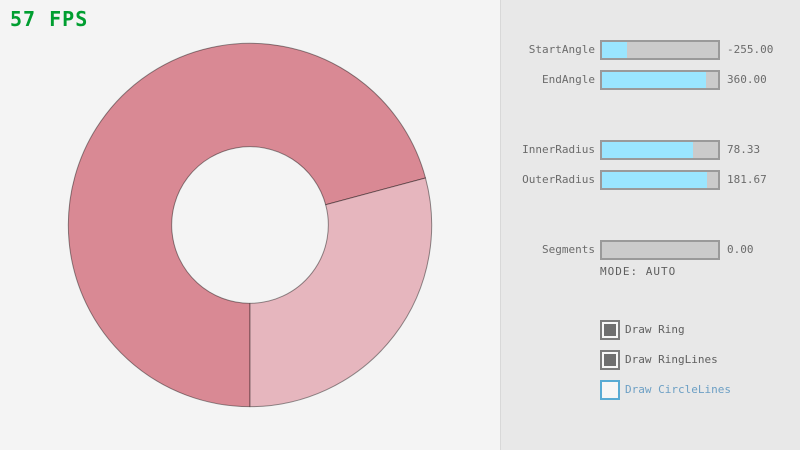  Describe the element at coordinates (744, 149) in the screenshot. I see `inner-radius-value: 78.33` at that location.